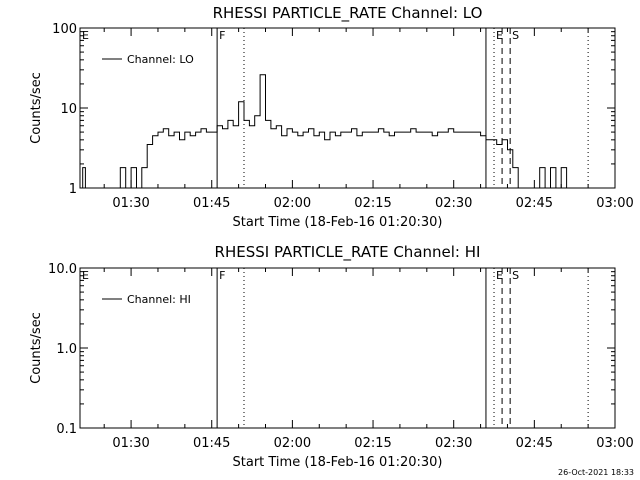  I want to click on y-tick-label: 0.1, so click(66, 429).